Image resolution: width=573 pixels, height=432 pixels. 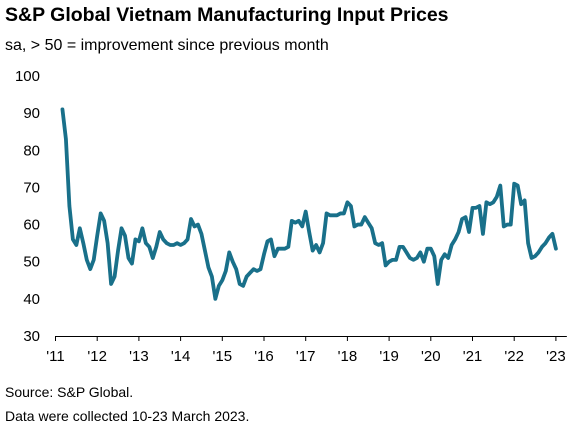 What do you see at coordinates (55, 356) in the screenshot?
I see `x-tick-label: '11` at bounding box center [55, 356].